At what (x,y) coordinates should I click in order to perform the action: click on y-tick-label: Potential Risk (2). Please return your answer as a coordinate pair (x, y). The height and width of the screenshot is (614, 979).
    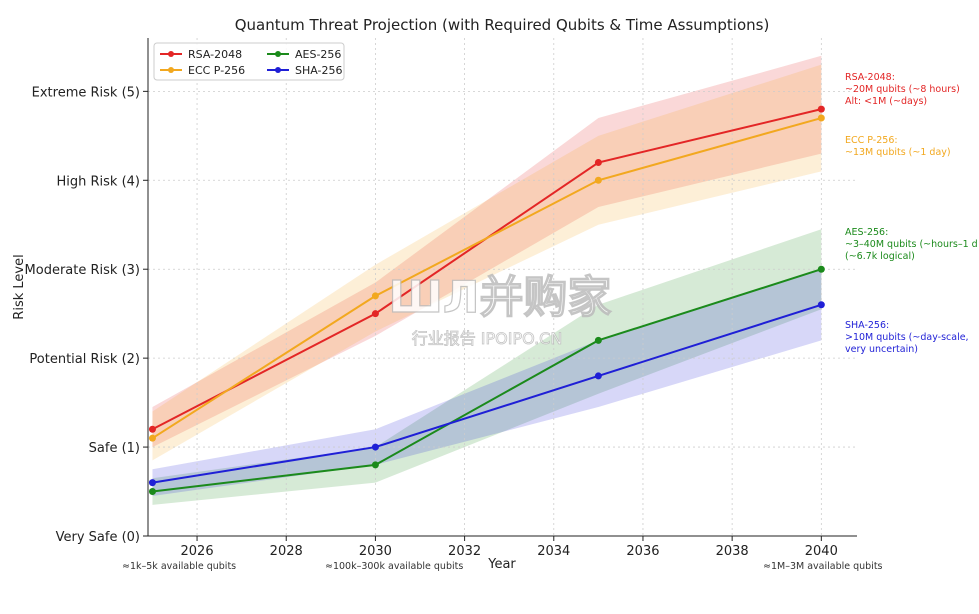
    Looking at the image, I should click on (84, 359).